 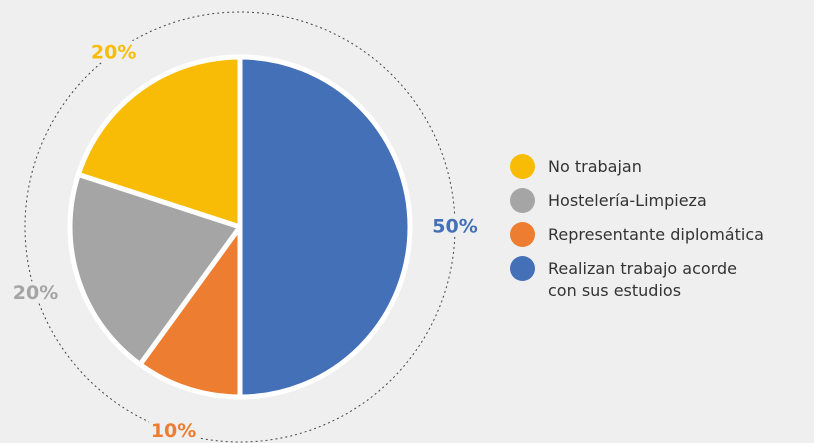 I want to click on legend-label: Realizan trabajo acorde con sus estudios, so click(x=642, y=279).